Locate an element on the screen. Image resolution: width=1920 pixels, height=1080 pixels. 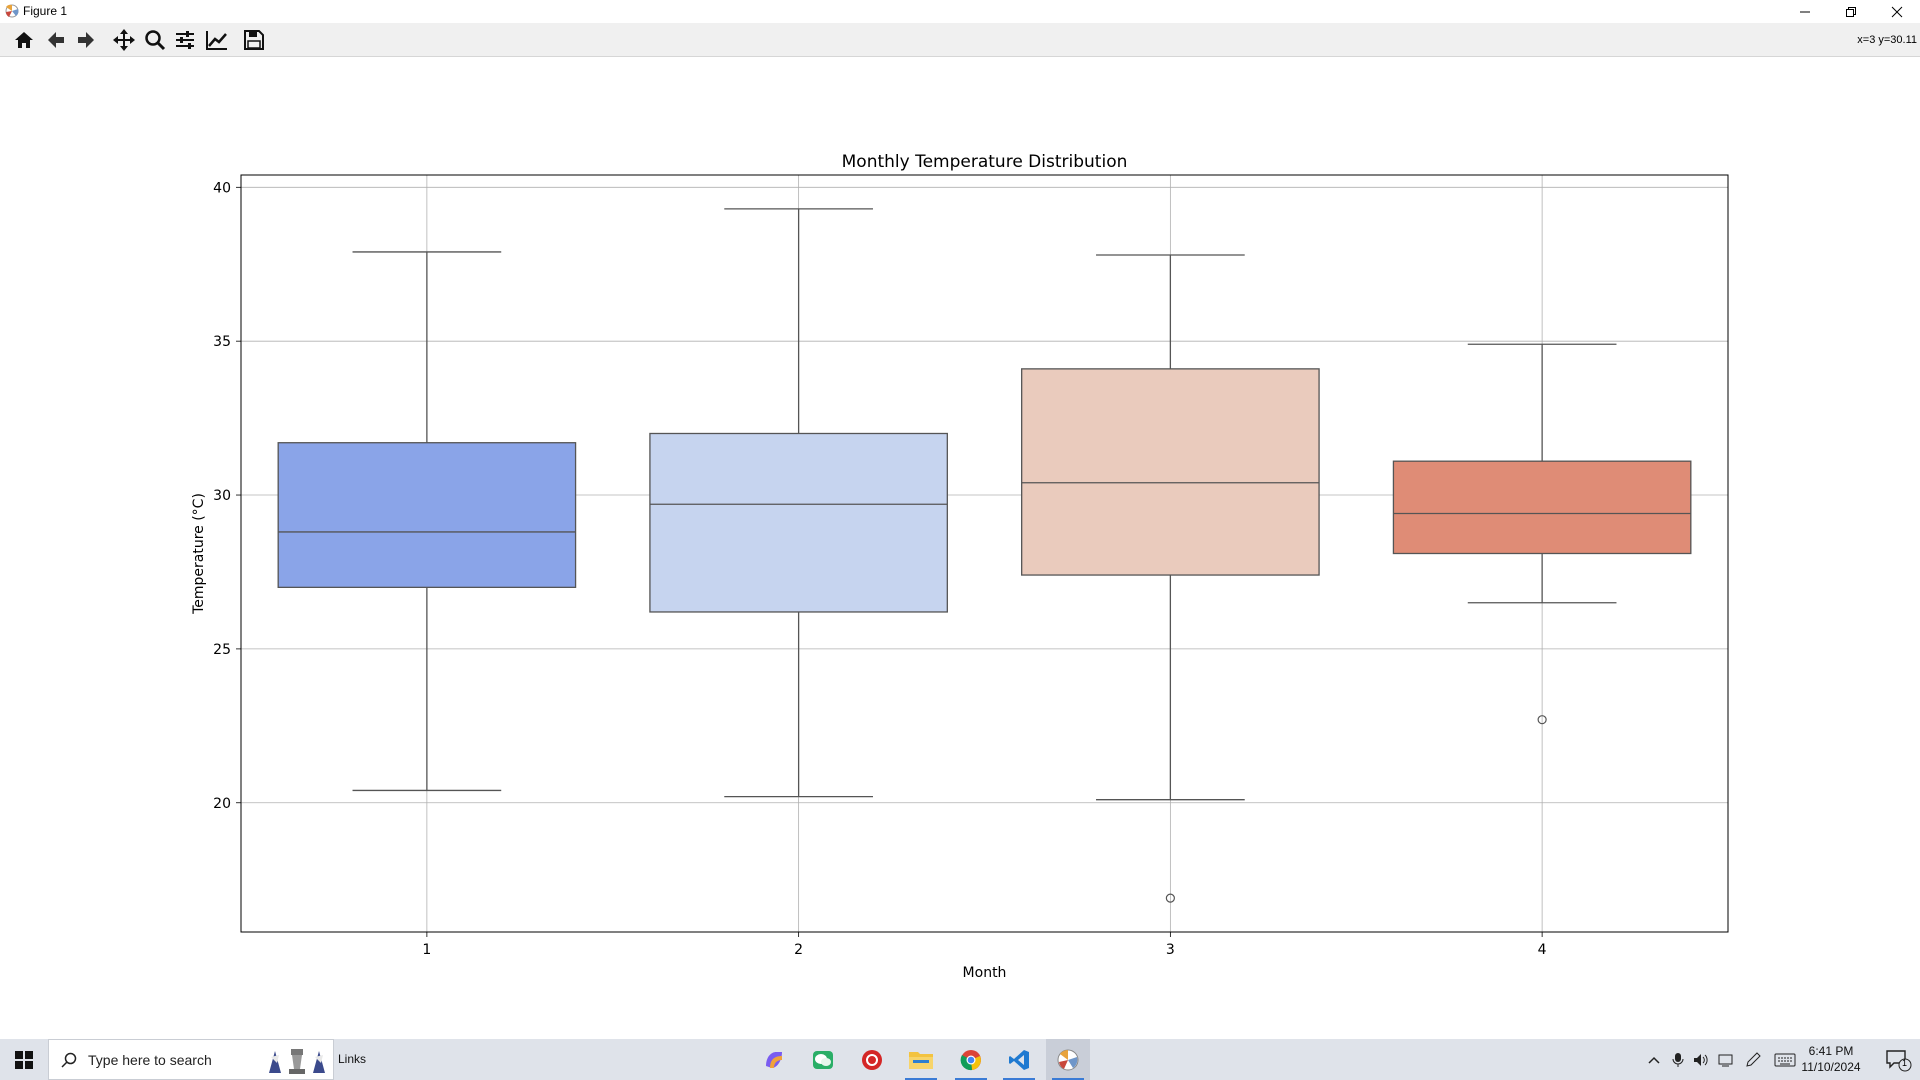
sliders-icon is located at coordinates (185, 40).